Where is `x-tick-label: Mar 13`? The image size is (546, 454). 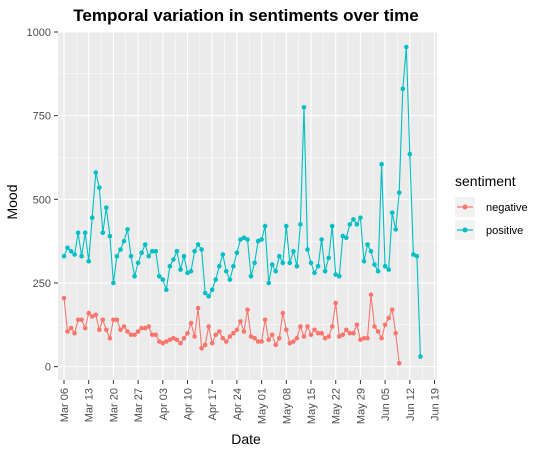 x-tick-label: Mar 13 is located at coordinates (90, 405).